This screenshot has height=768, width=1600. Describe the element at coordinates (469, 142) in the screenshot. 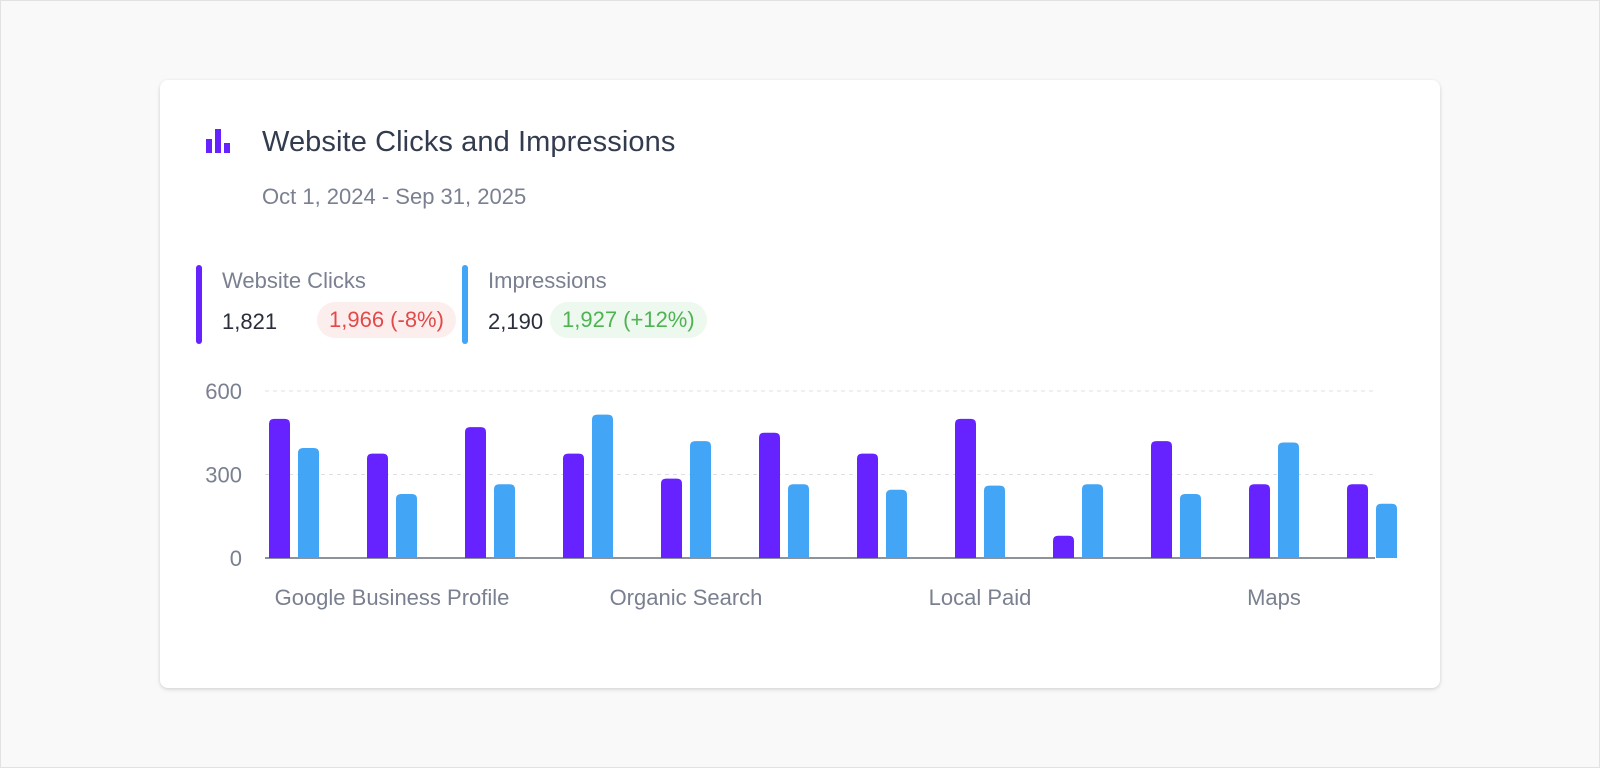

I see `chart-title: Website Clicks and Impressions` at that location.